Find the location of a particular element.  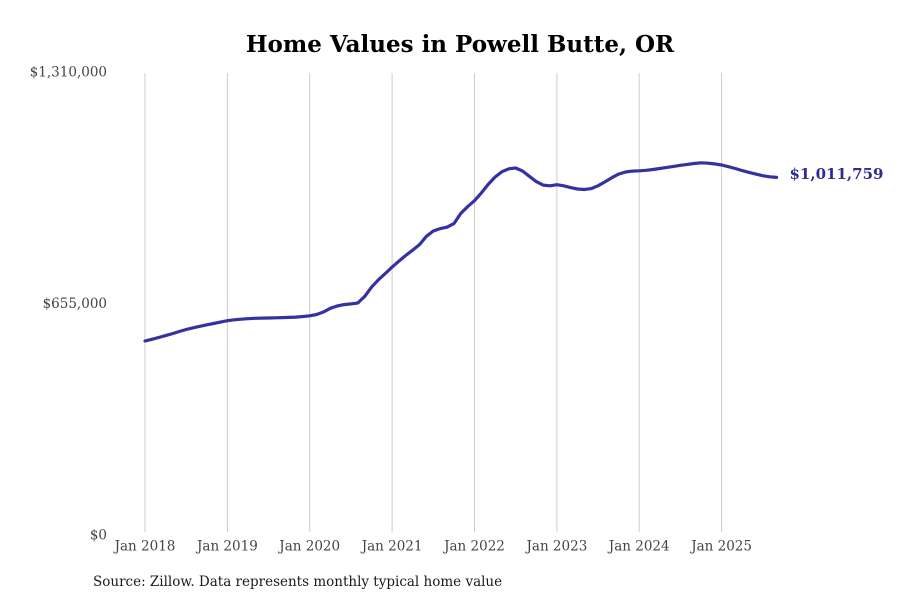

y-axis-labels: $0 $655,000 $1,310,000 is located at coordinates (68, 304).